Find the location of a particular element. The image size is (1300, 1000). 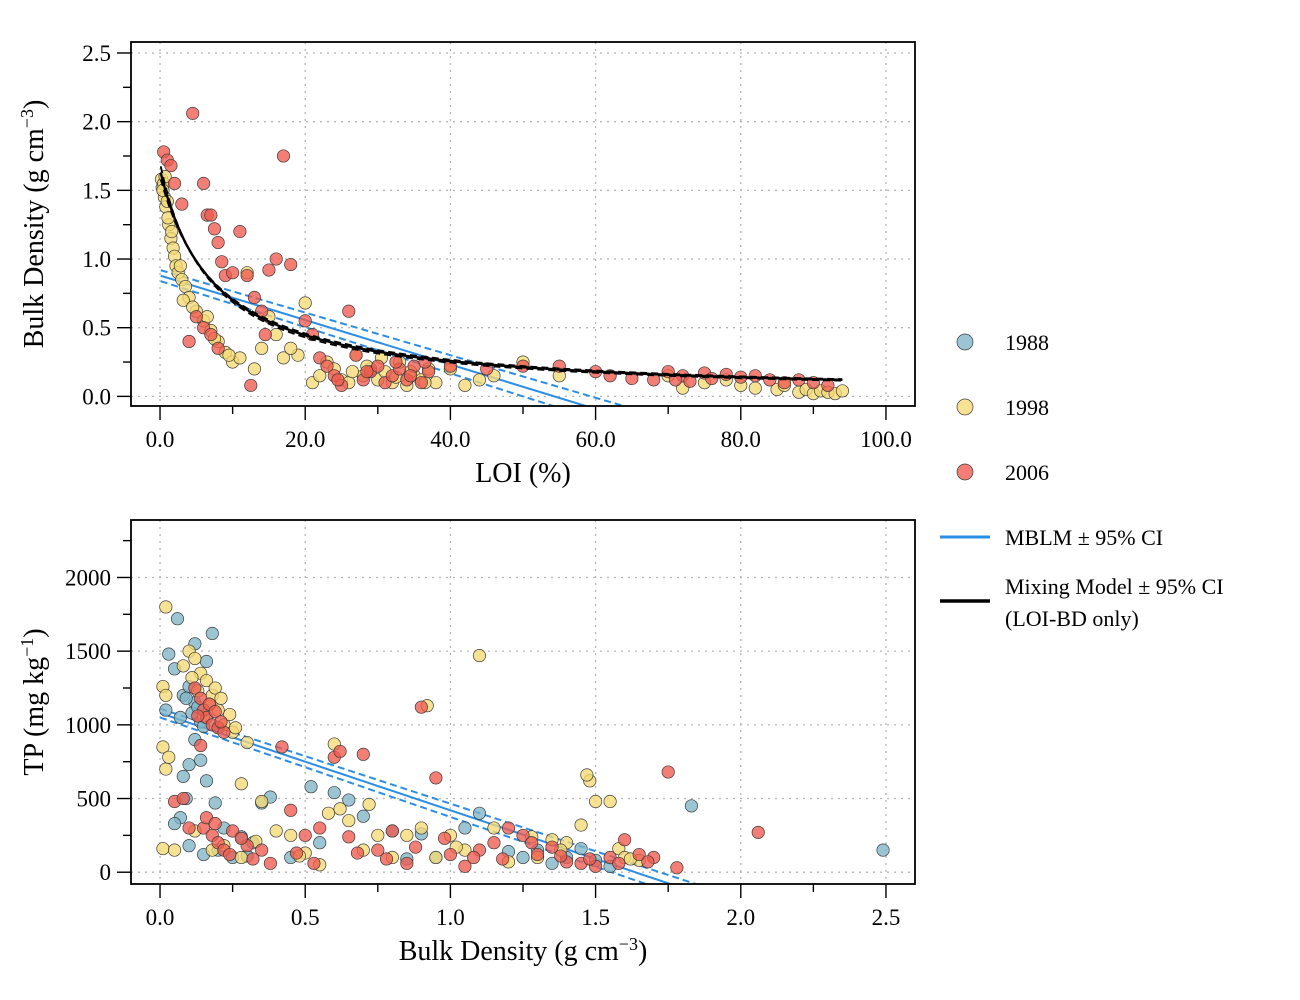

top-mixing-model is located at coordinates (501, 274).